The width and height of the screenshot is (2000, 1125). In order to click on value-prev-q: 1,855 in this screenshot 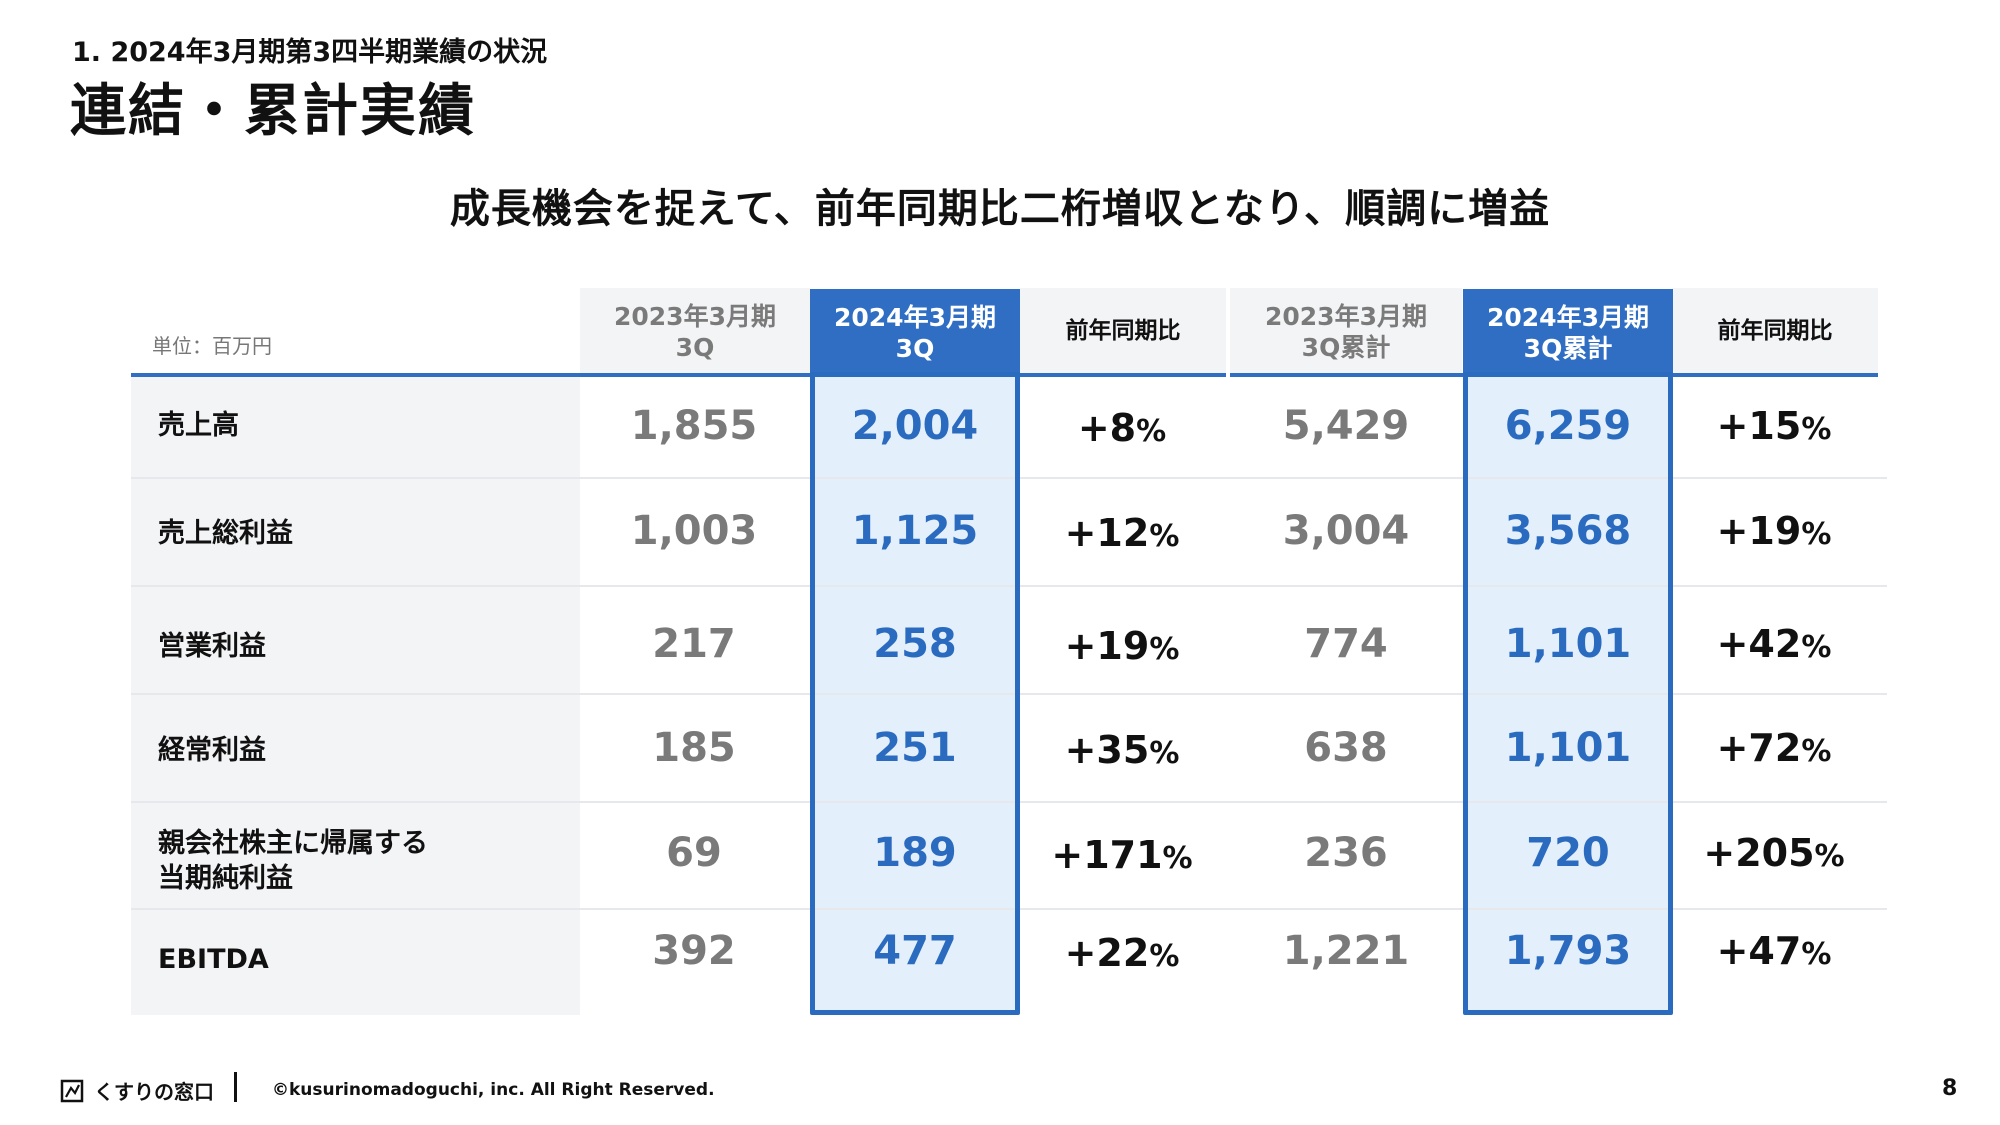, I will do `click(694, 426)`.